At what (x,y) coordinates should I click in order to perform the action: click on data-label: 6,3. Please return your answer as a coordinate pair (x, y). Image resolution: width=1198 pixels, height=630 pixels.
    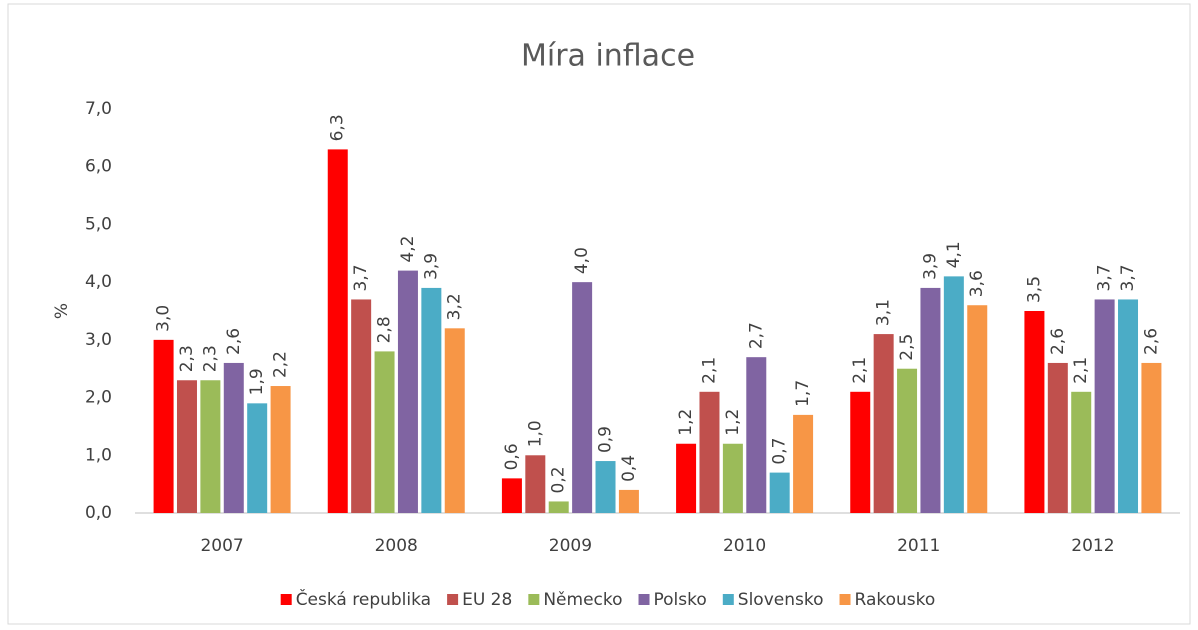
    Looking at the image, I should click on (338, 127).